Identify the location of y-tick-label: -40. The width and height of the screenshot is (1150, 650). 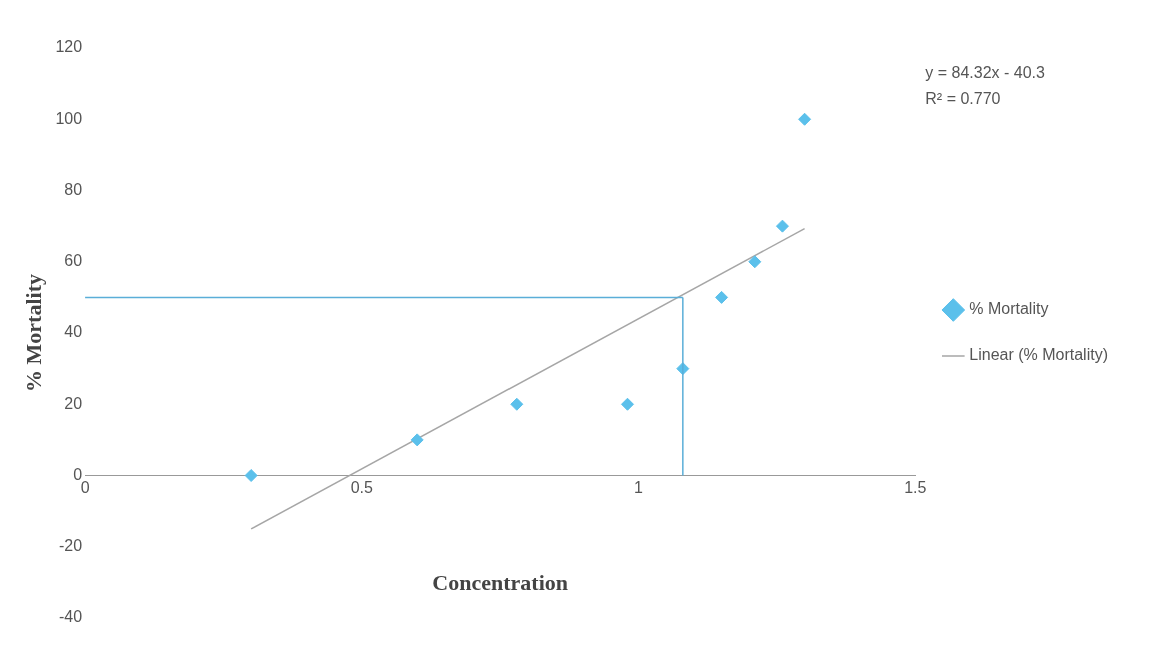
(70, 617).